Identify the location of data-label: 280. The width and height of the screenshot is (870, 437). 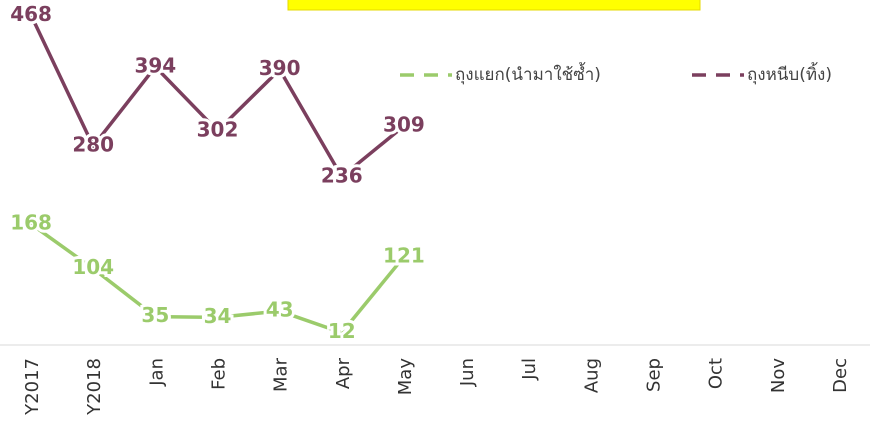
(93, 145).